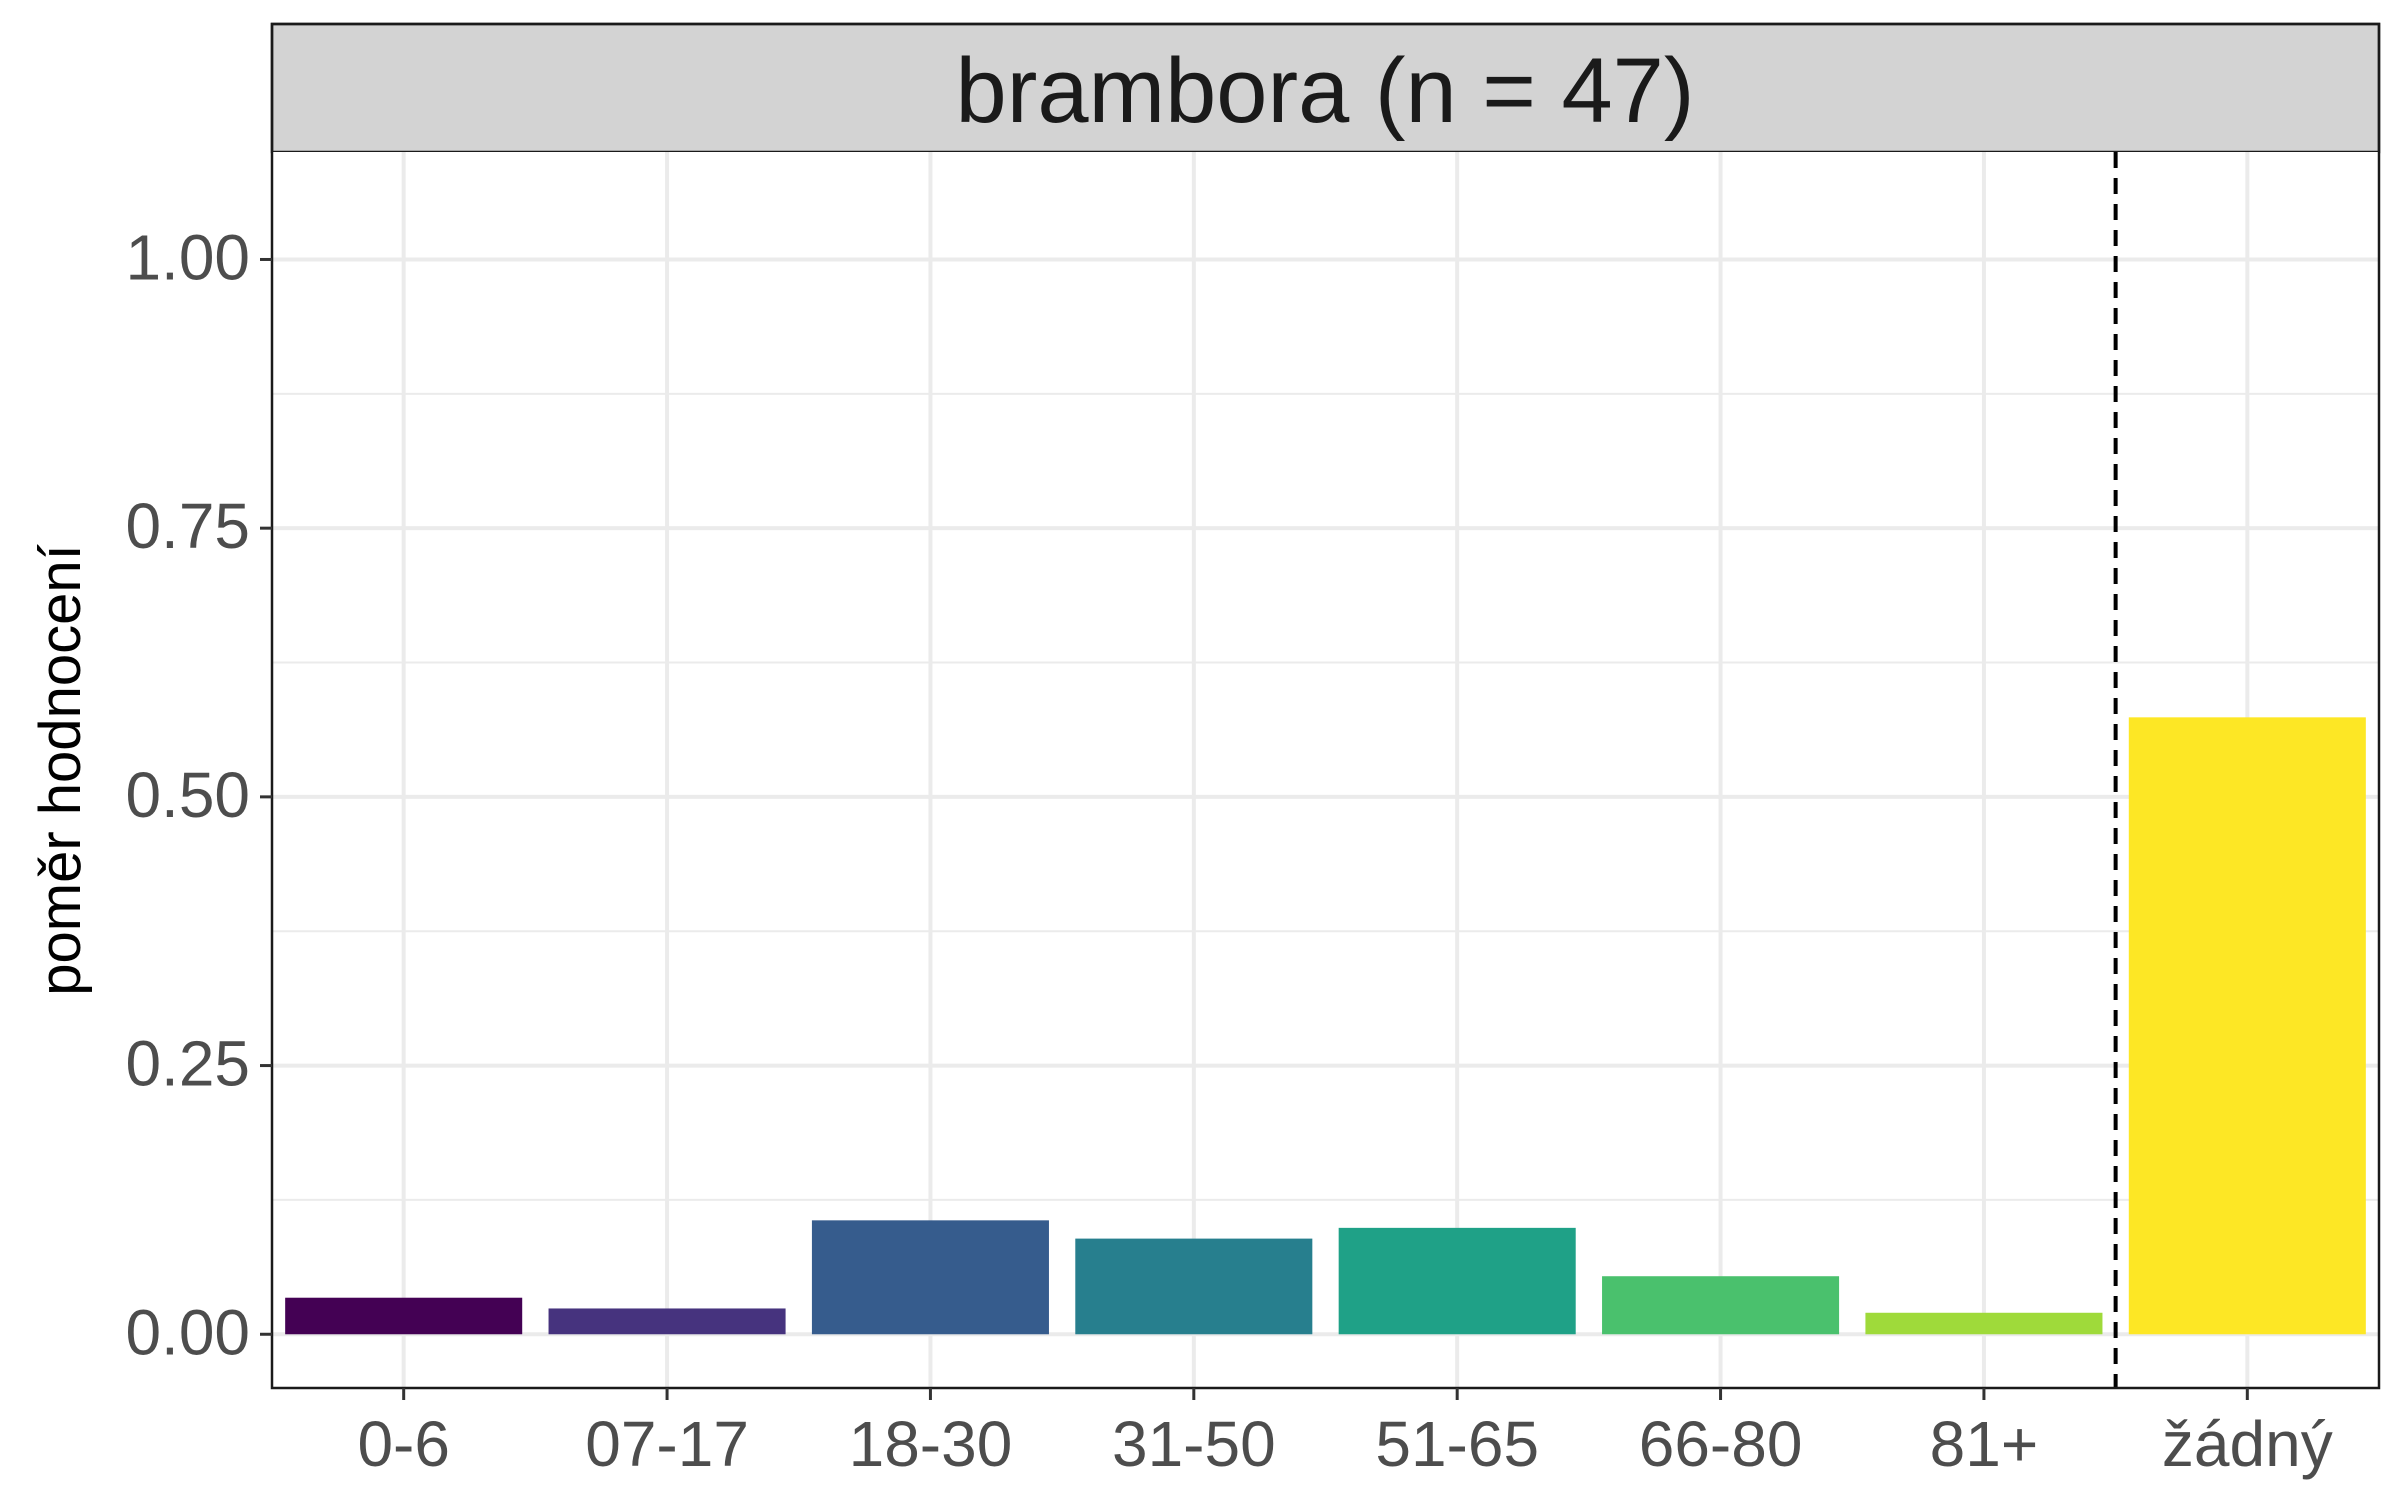 The image size is (2400, 1505). Describe the element at coordinates (1984, 1323) in the screenshot. I see `bar-81+` at that location.